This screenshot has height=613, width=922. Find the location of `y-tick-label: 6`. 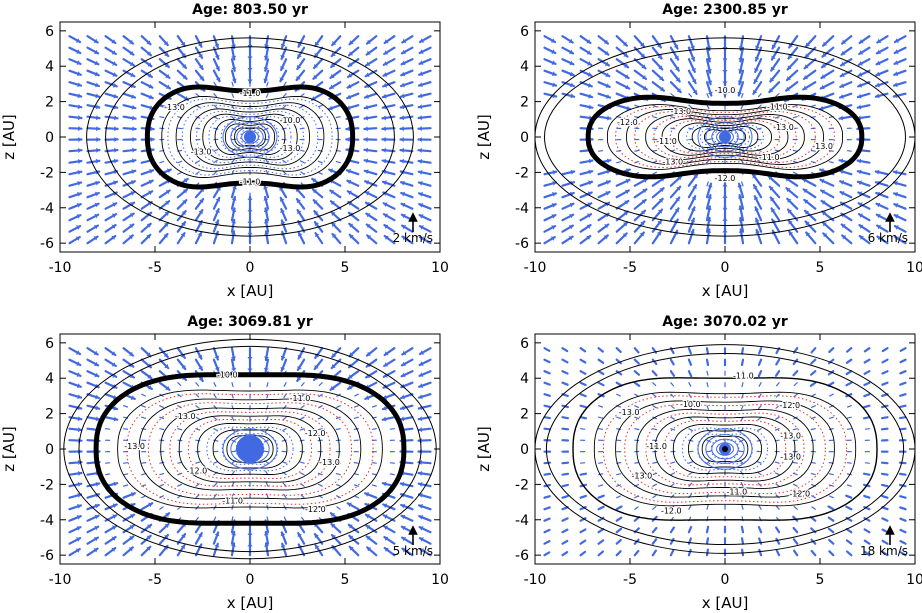

y-tick-label: 6 is located at coordinates (524, 32).